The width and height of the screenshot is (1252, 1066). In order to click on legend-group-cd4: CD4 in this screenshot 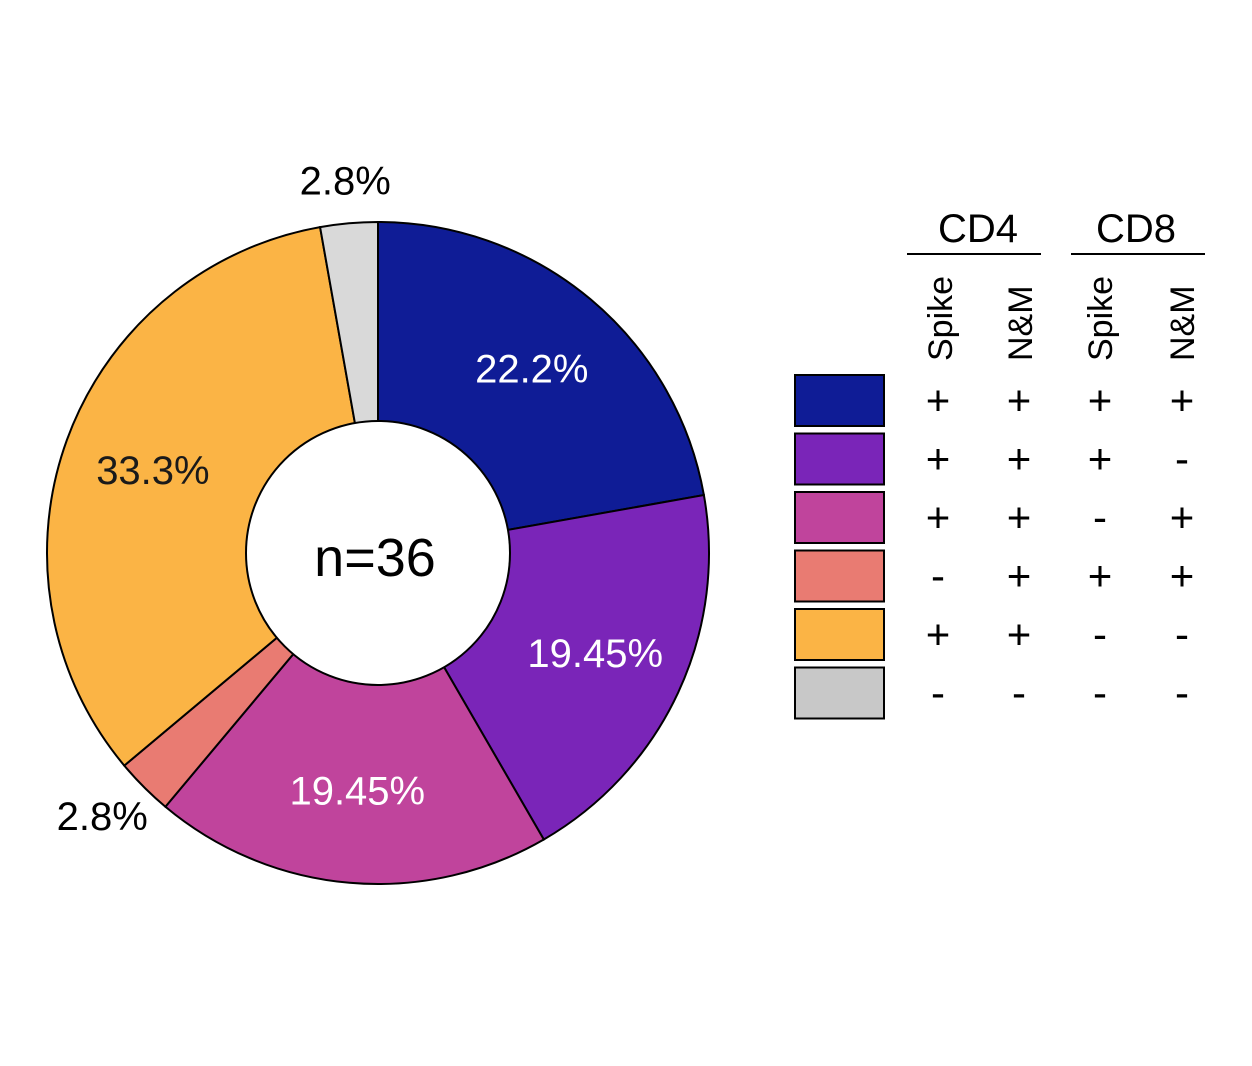, I will do `click(978, 229)`.